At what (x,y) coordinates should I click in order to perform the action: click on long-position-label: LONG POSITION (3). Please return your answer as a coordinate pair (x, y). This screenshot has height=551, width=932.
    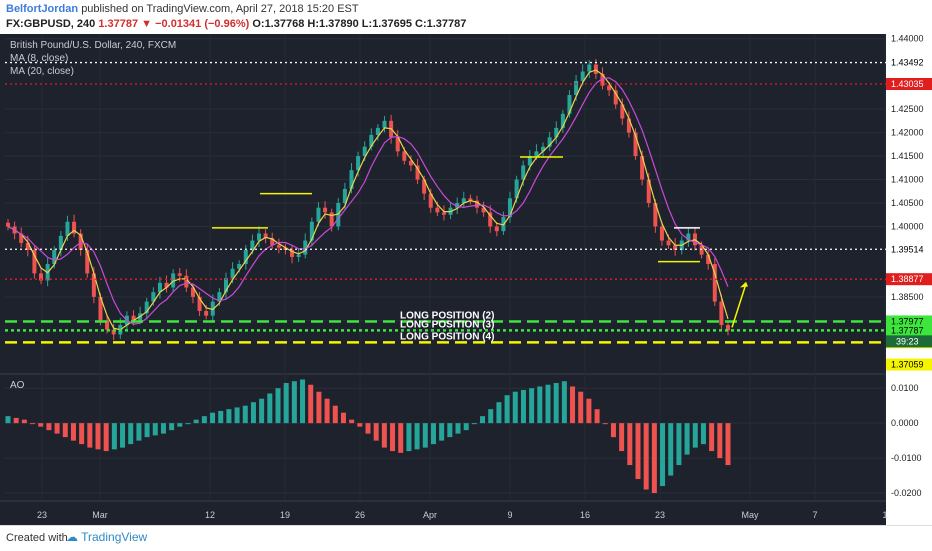
    Looking at the image, I should click on (447, 324).